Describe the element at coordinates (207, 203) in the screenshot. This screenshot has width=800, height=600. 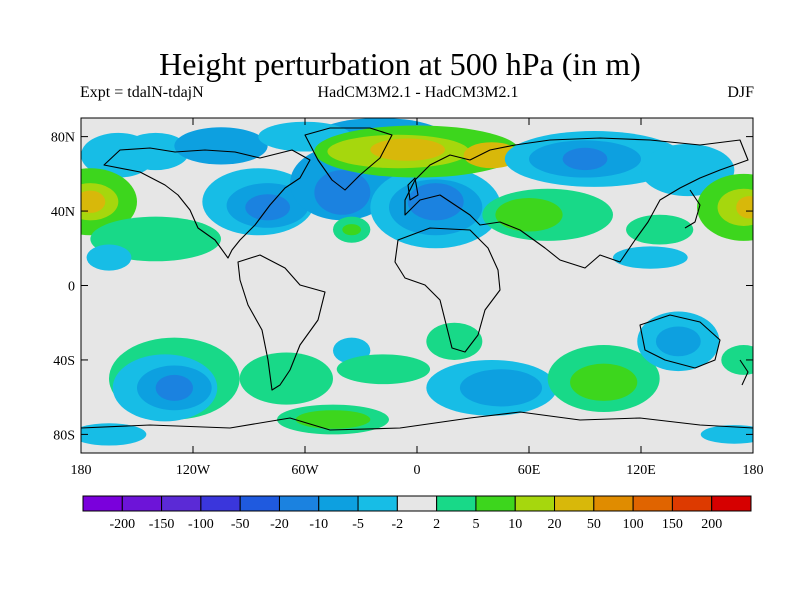
I see `north-america-coast` at that location.